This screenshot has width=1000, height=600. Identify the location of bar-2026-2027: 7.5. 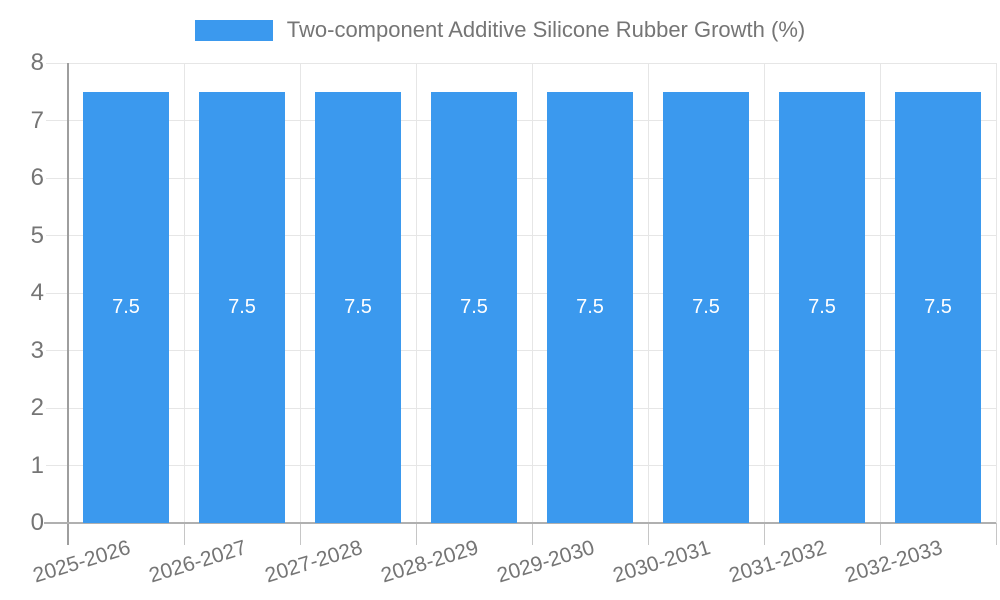
(242, 307).